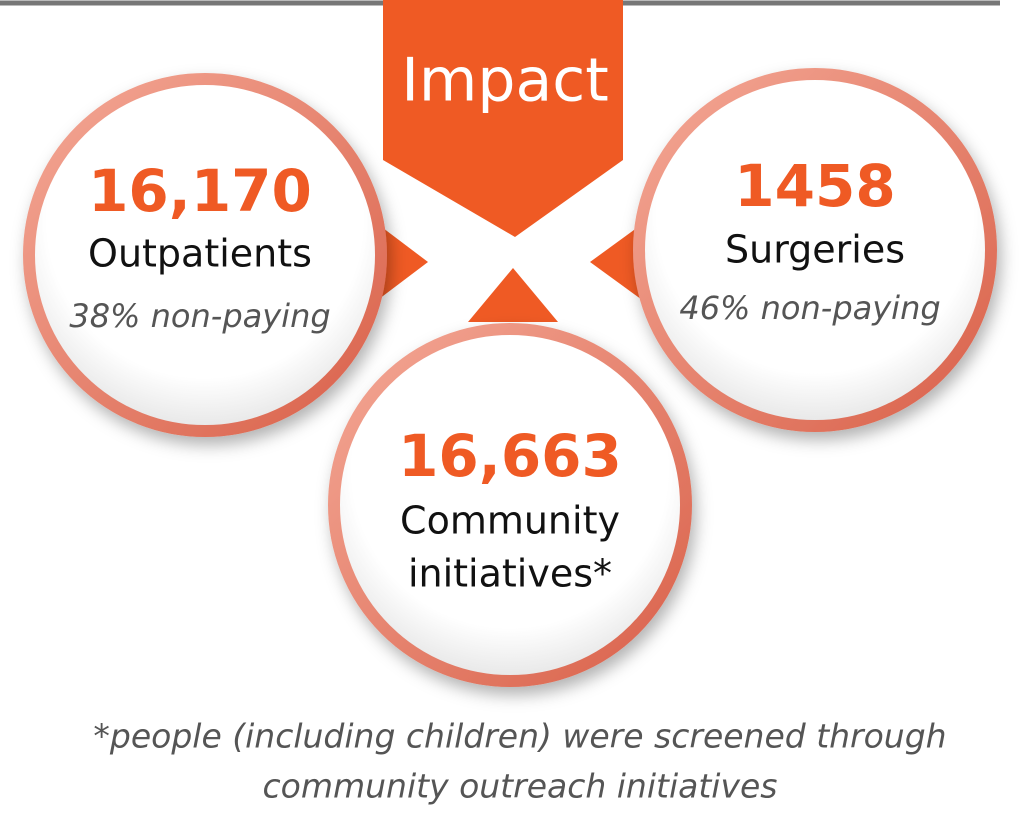 The image size is (1034, 814). What do you see at coordinates (510, 521) in the screenshot?
I see `stat-label: Community` at bounding box center [510, 521].